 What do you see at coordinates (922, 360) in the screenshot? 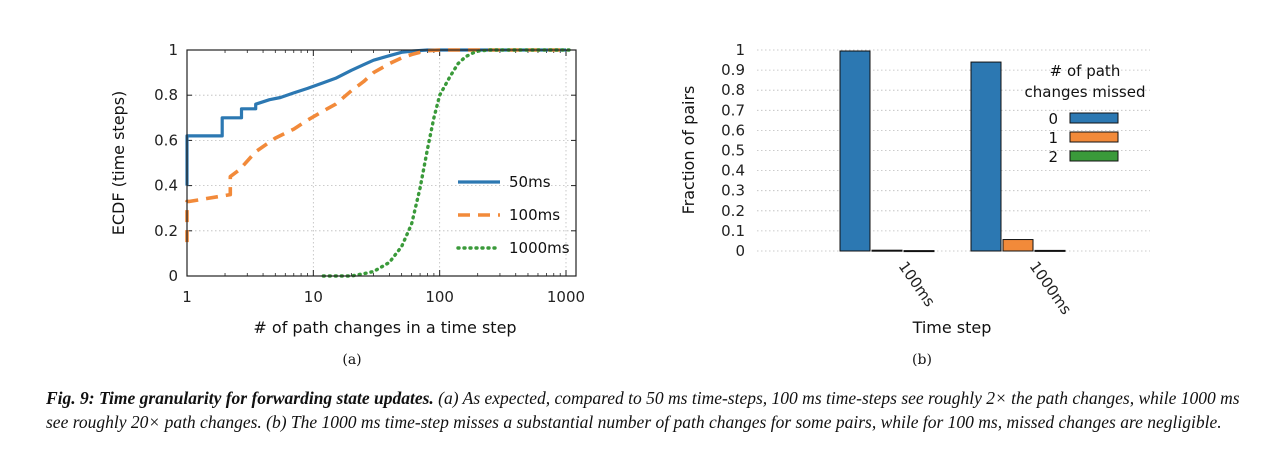
I see `chart-b-subfigure-label: (b)` at bounding box center [922, 360].